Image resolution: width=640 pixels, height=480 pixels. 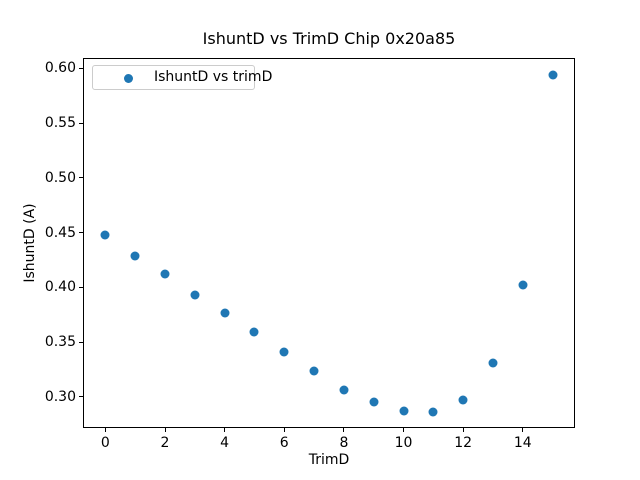 I want to click on legend-marker-dot-icon, so click(x=128, y=78).